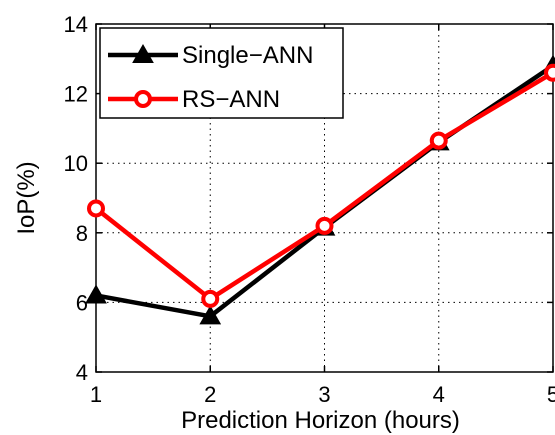 This screenshot has height=435, width=555. What do you see at coordinates (210, 394) in the screenshot?
I see `x-tick-label: 2` at bounding box center [210, 394].